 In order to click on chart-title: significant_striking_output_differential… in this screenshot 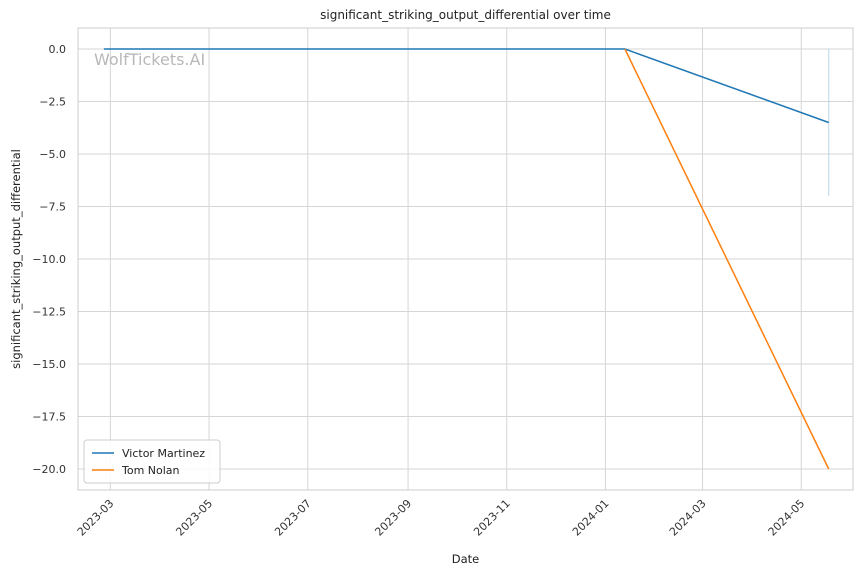, I will do `click(465, 15)`.